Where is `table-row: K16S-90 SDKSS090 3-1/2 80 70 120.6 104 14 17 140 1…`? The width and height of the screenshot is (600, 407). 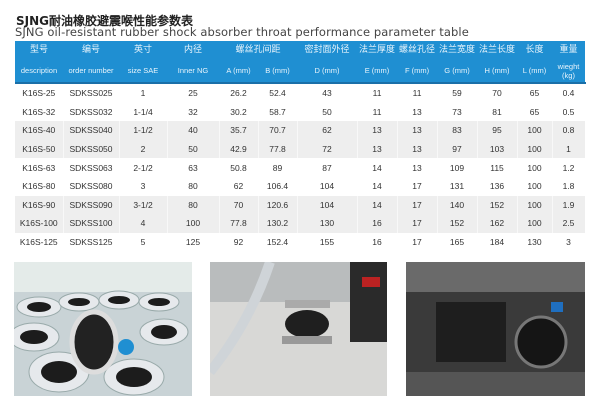 table-row: K16S-90 SDKSS090 3-1/2 80 70 120.6 104 14 17 140 1… is located at coordinates (300, 205).